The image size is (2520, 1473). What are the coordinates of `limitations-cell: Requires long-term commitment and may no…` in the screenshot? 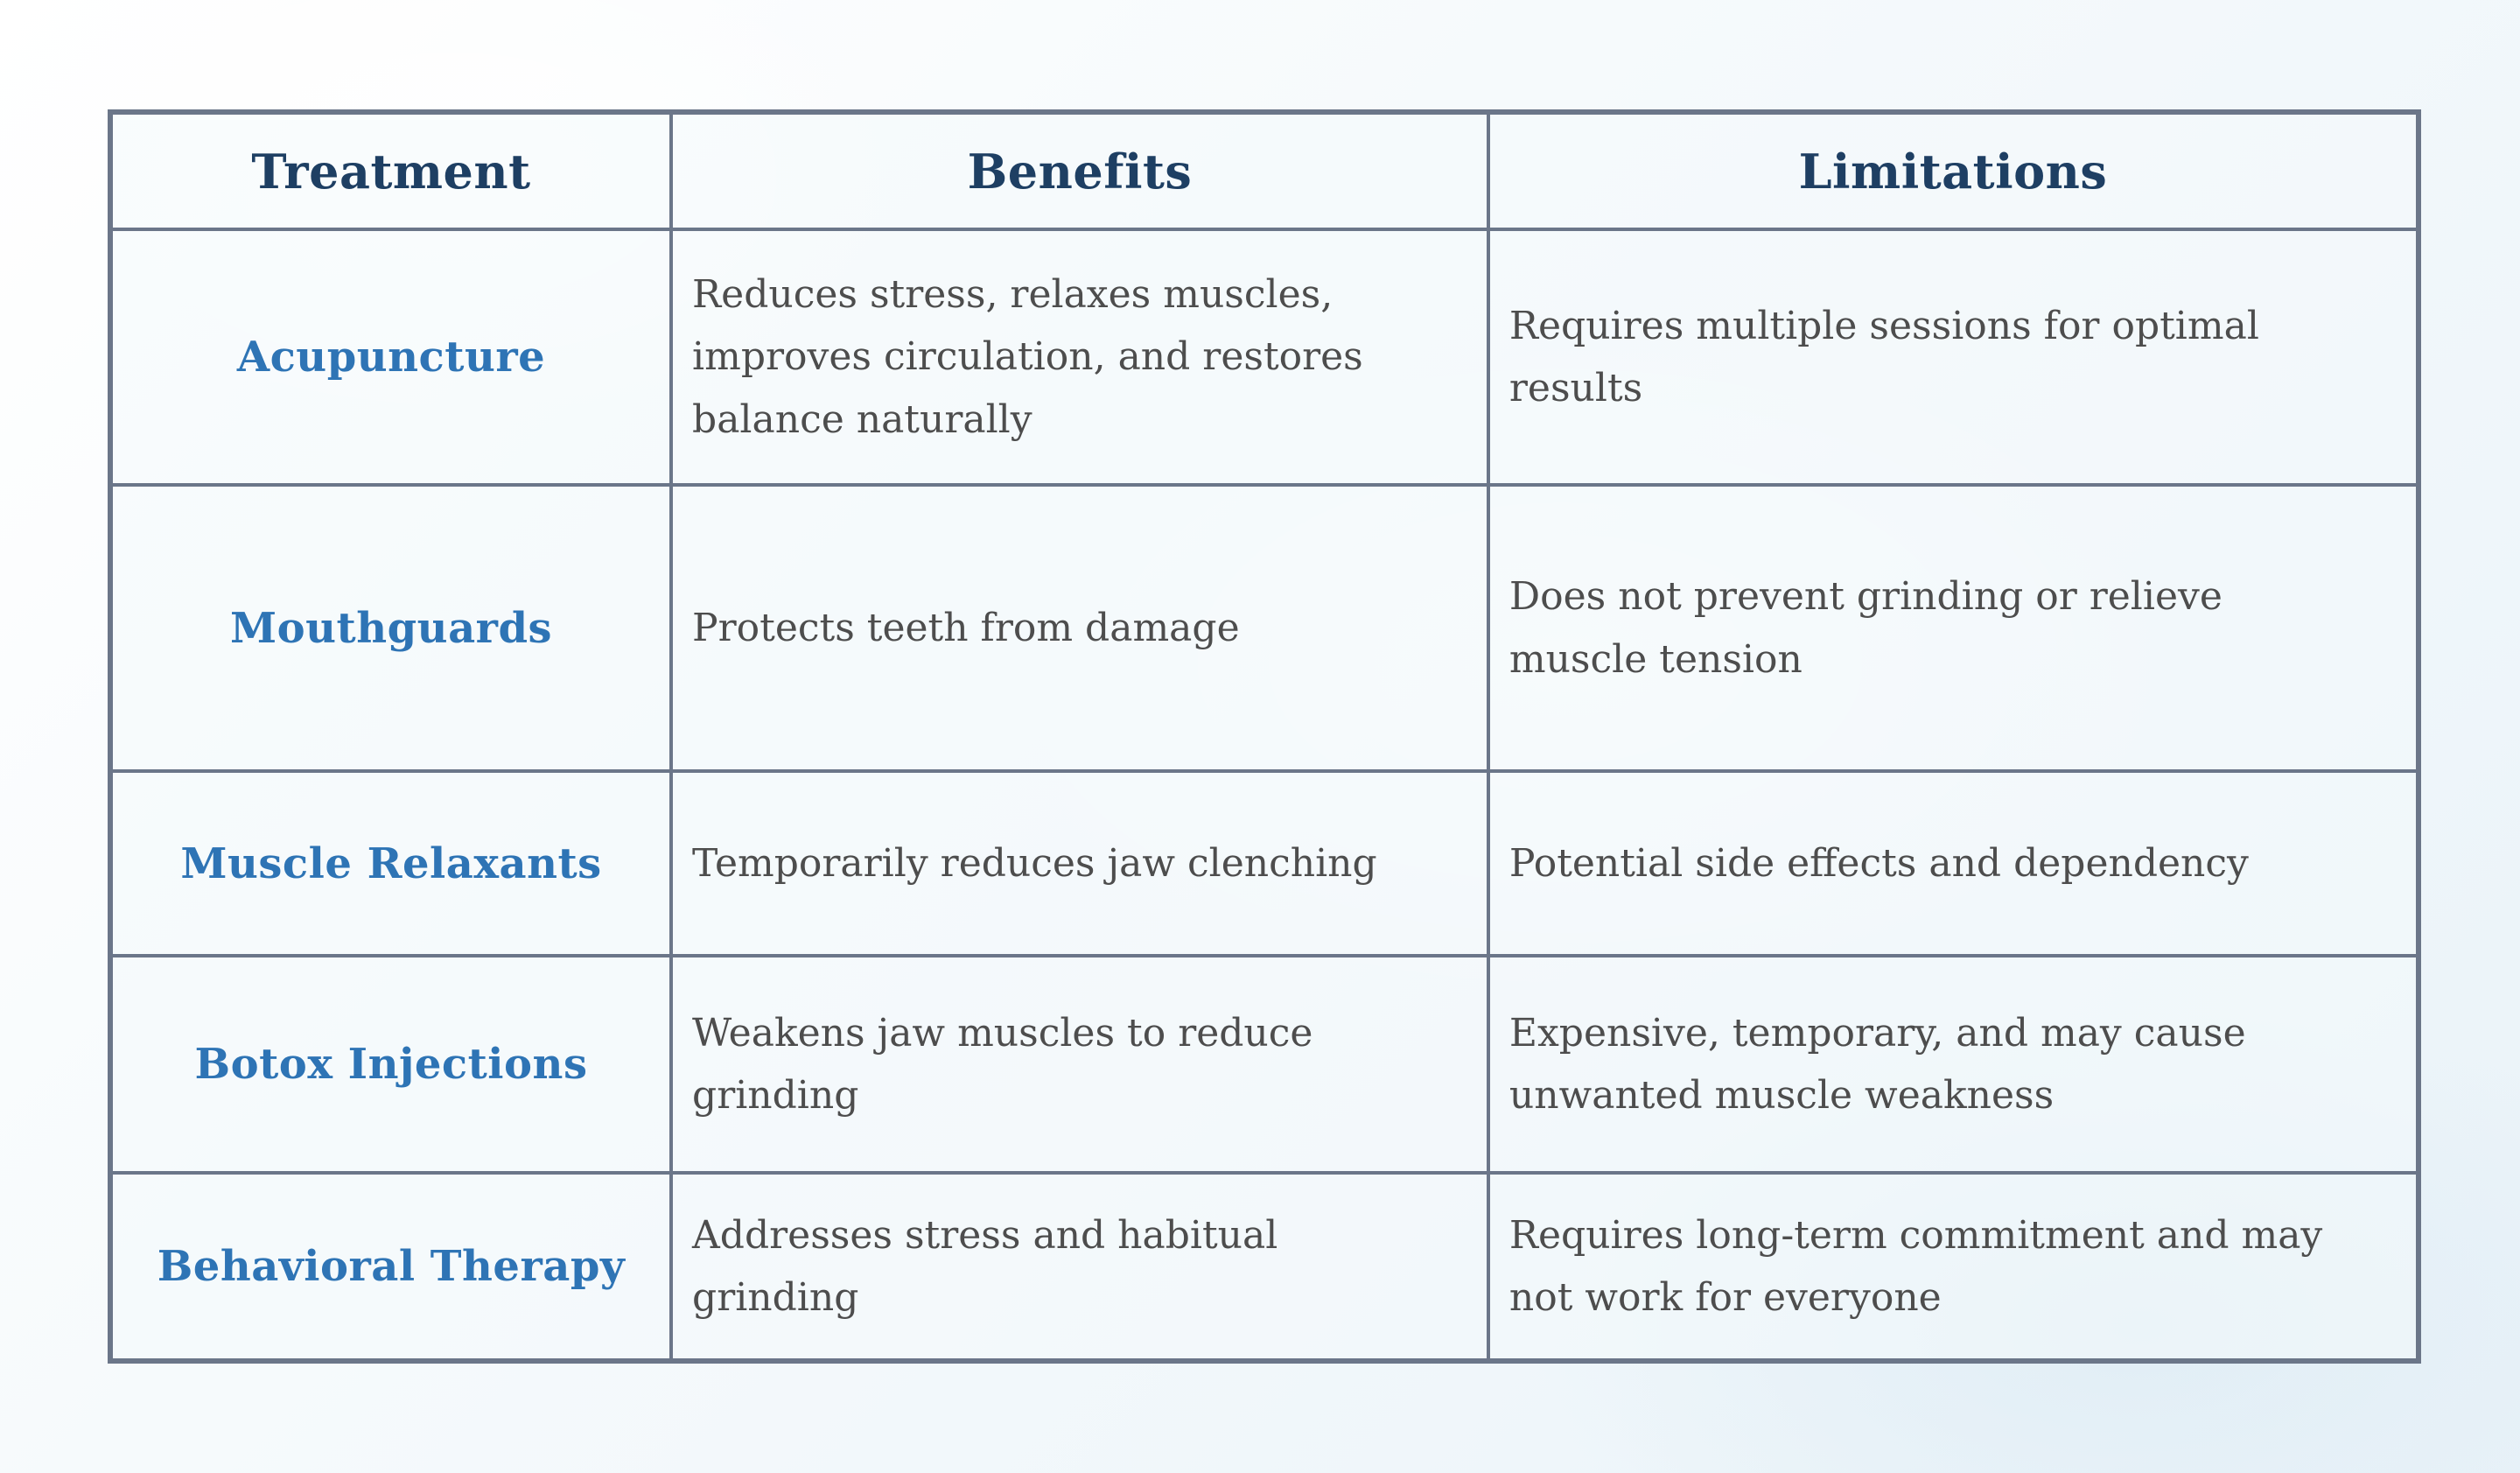 It's located at (1954, 1267).